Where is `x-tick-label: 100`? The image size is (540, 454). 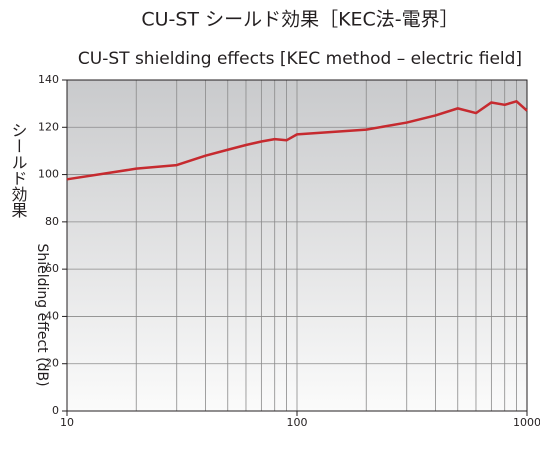 x-tick-label: 100 is located at coordinates (297, 422).